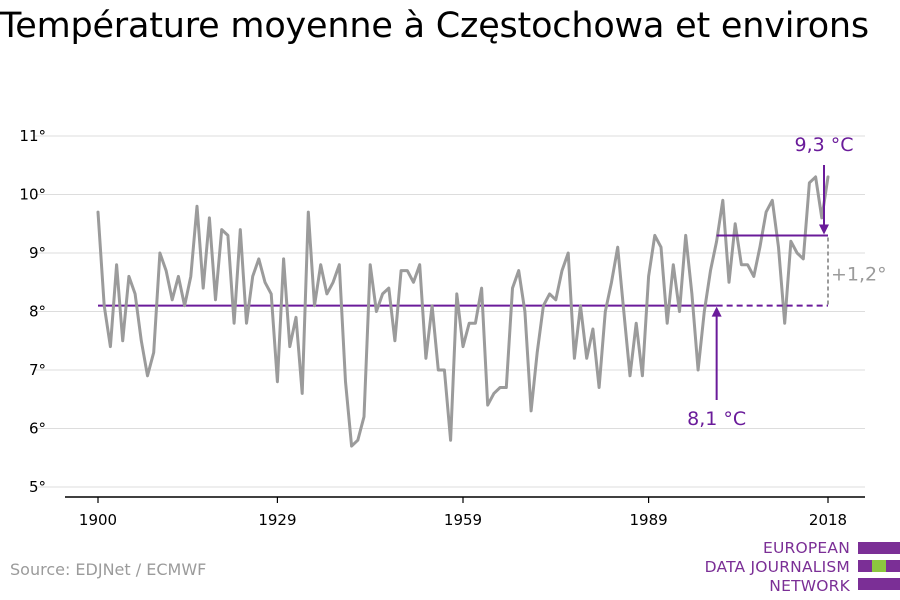  I want to click on x-tick-label-1900: 1900, so click(98, 520).